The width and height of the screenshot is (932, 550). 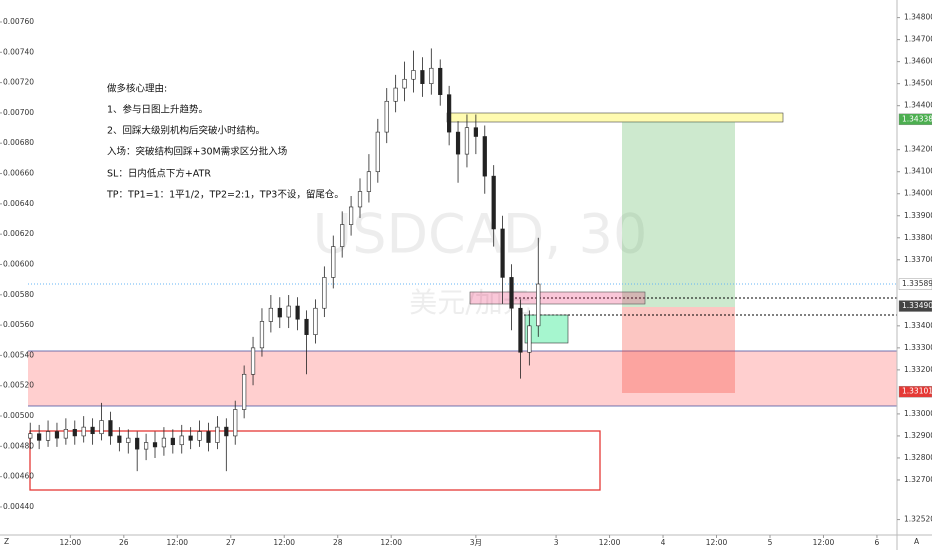 I want to click on y2-tick-label: 0.00520, so click(x=18, y=385).